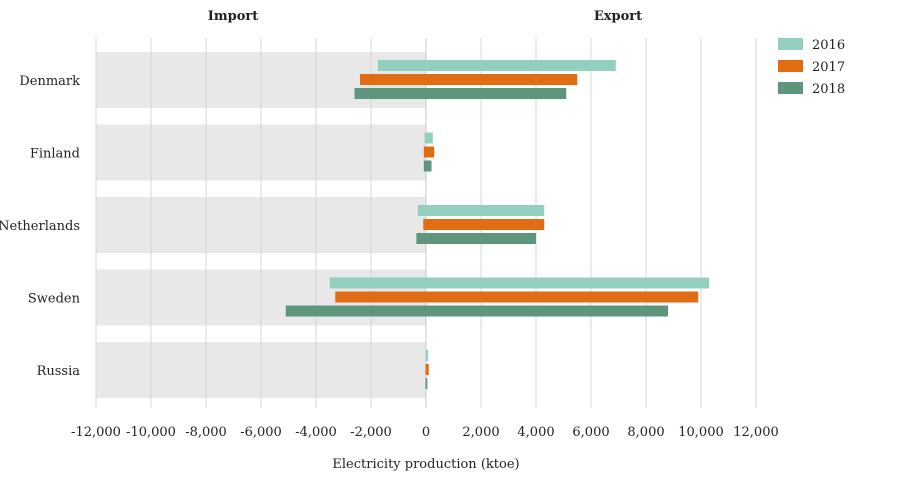 This screenshot has width=915, height=485. I want to click on x-tick-label: 12,000, so click(756, 432).